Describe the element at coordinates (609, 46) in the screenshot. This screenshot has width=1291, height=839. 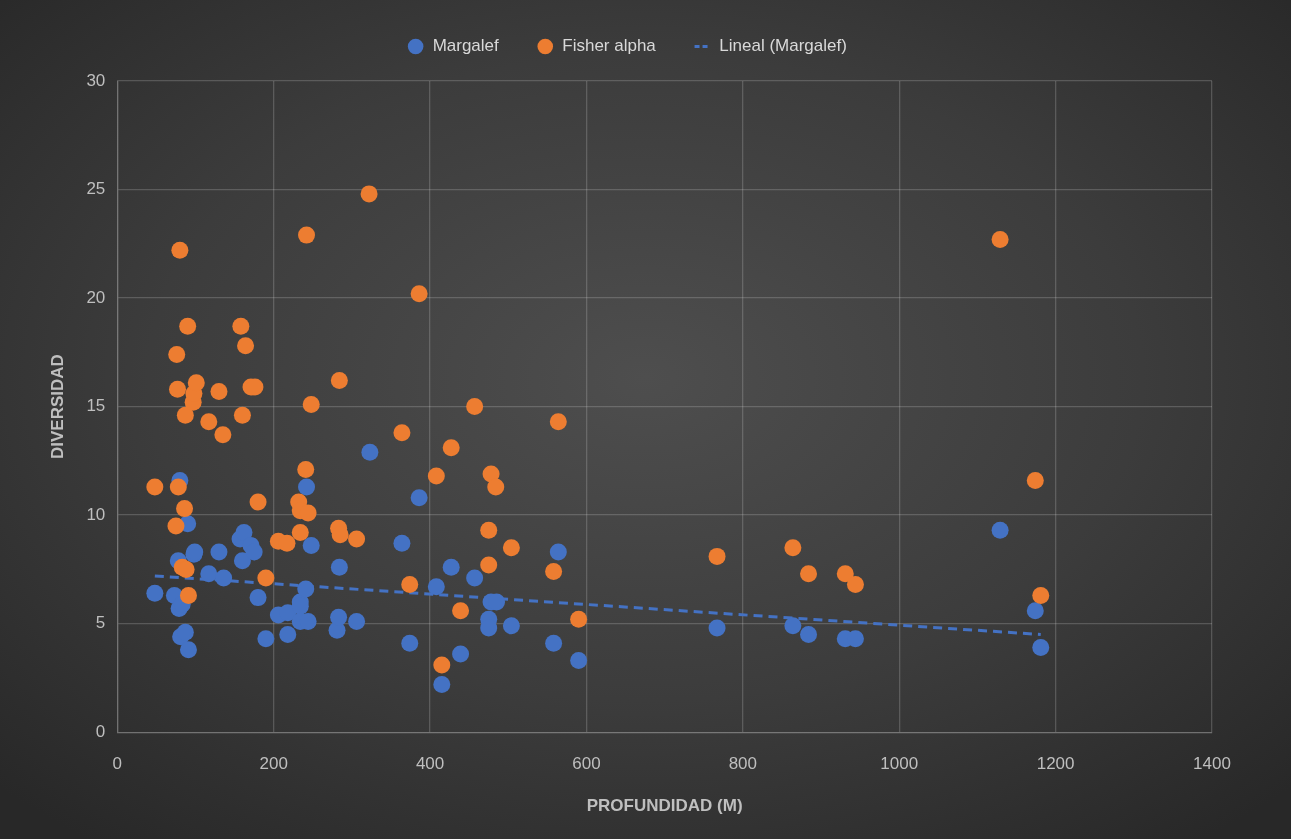
I see `legend-label: Fisher alpha` at that location.